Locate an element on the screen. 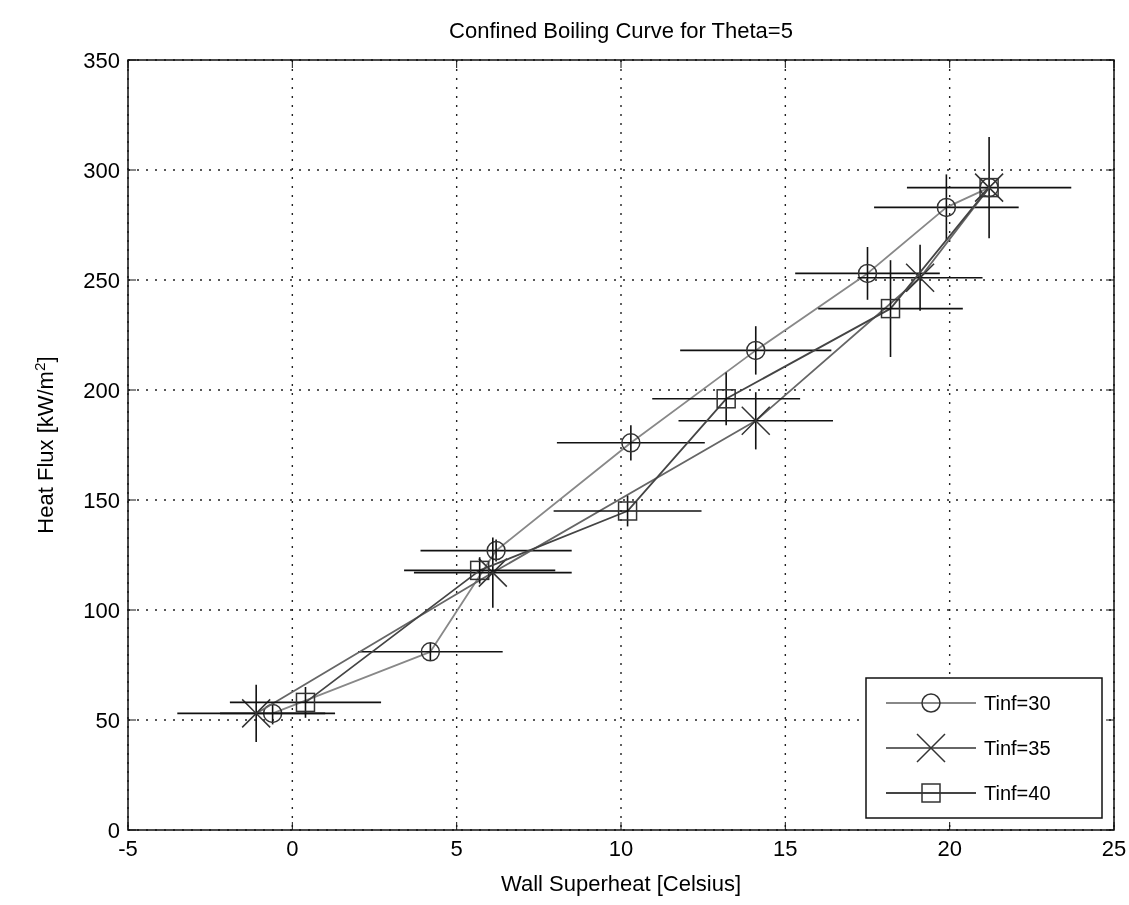  y-tick-label: 0 is located at coordinates (113, 830).